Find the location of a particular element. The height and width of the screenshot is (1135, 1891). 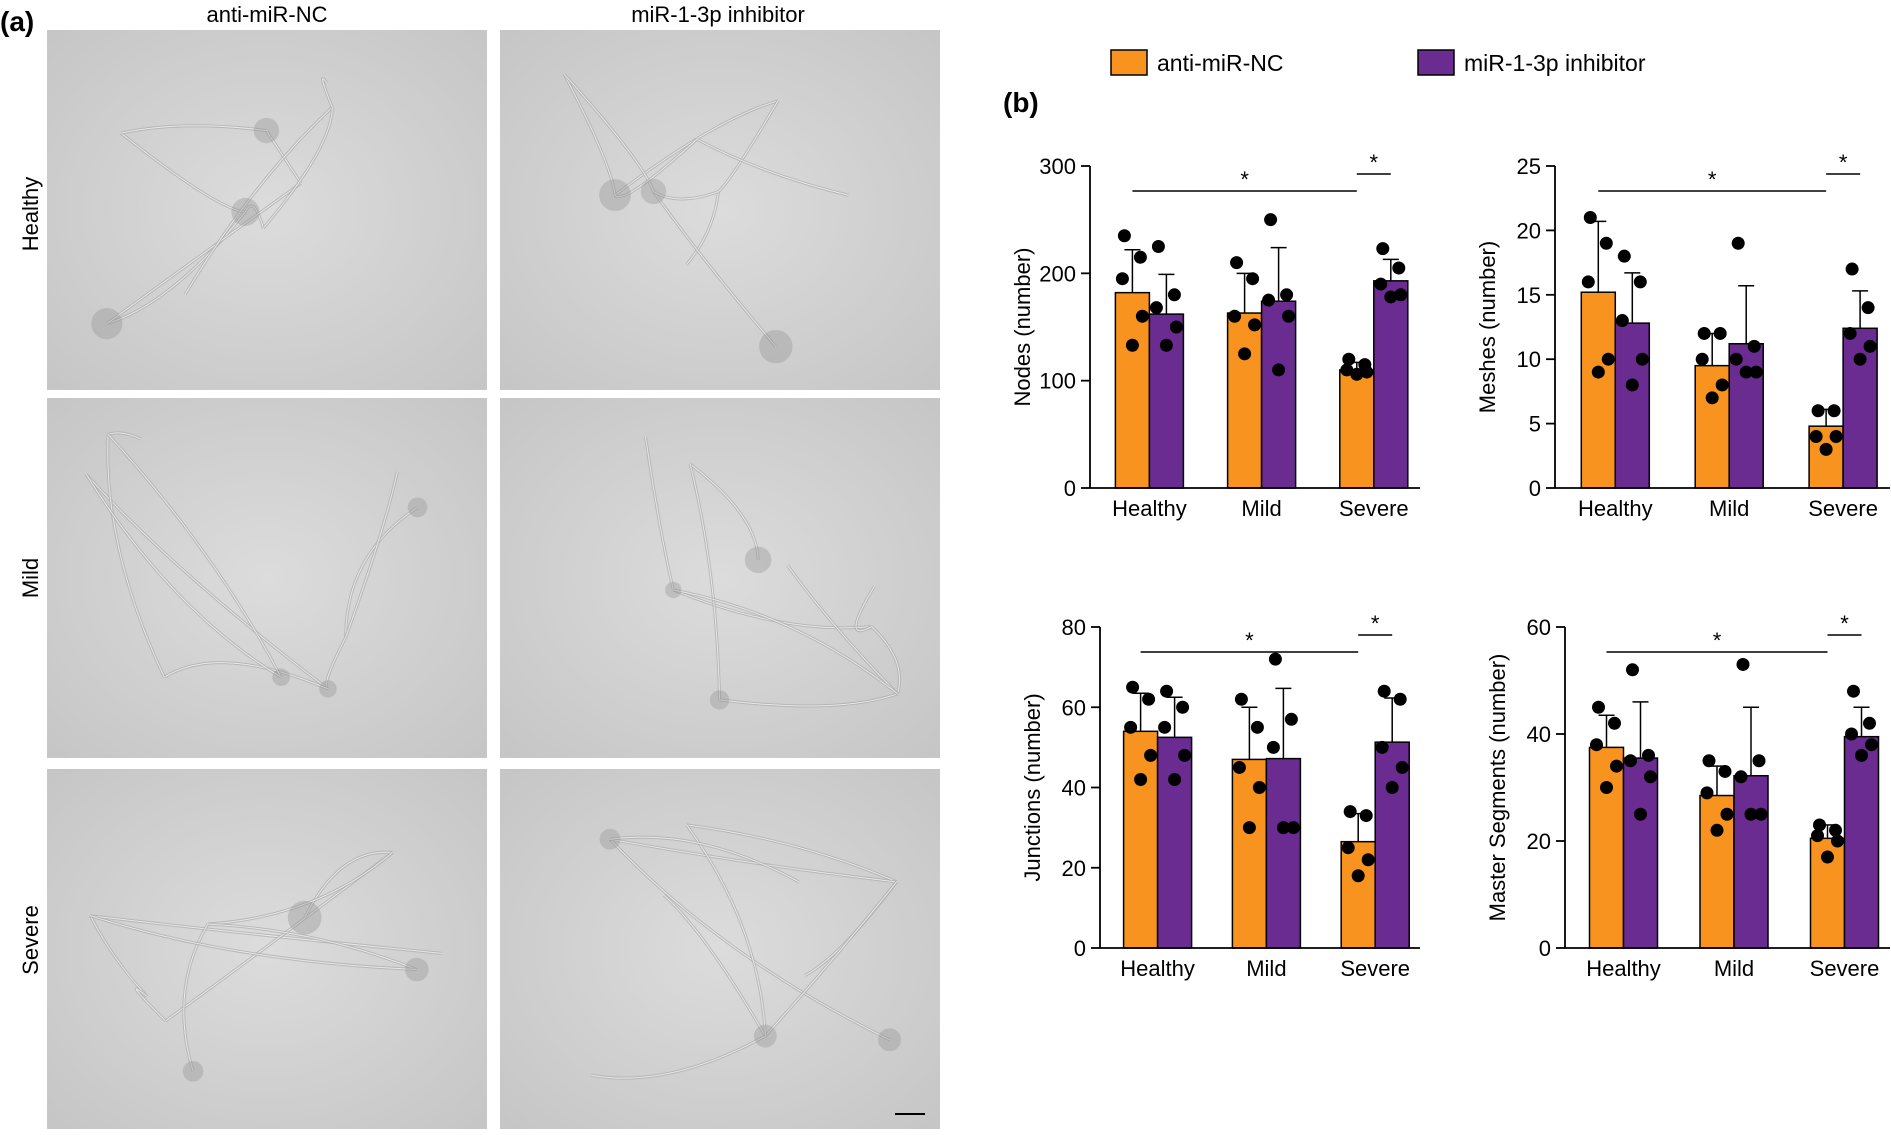

y-tick-label: 60 is located at coordinates (1074, 707).